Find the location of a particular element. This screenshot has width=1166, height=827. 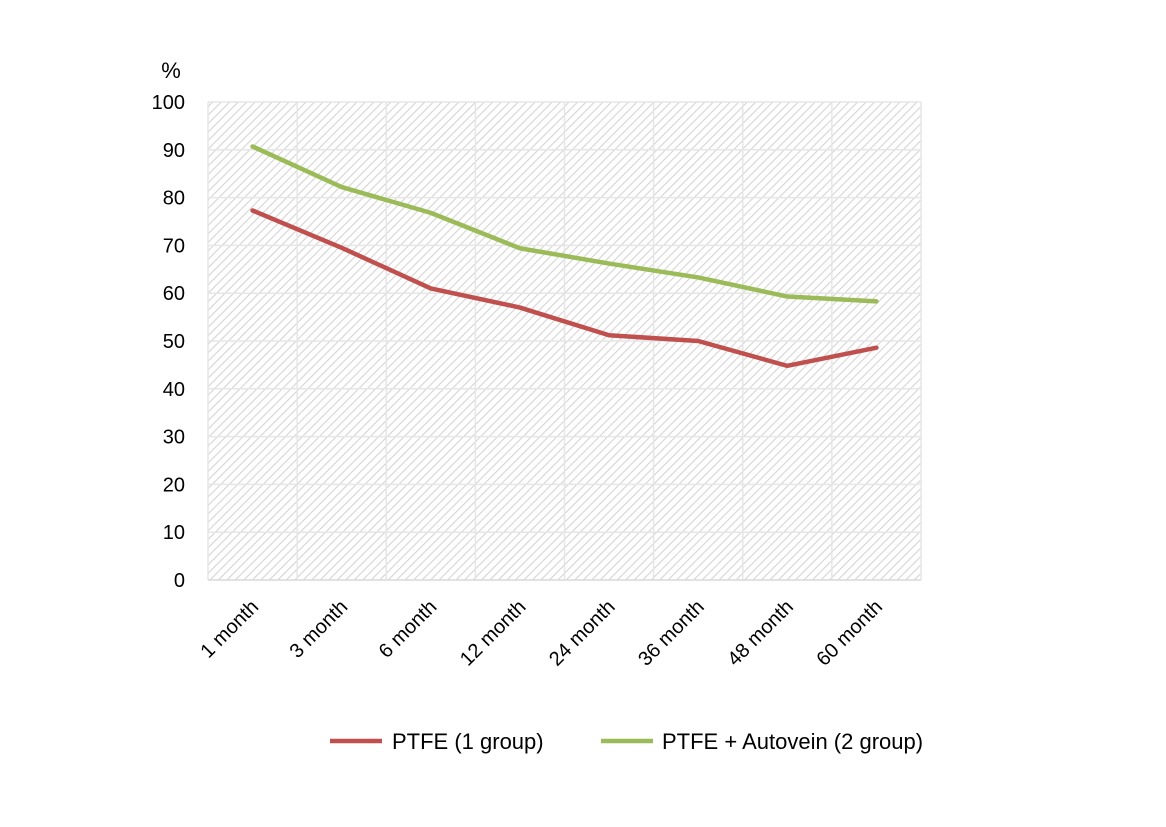

y-tick-label: 90 is located at coordinates (174, 151).